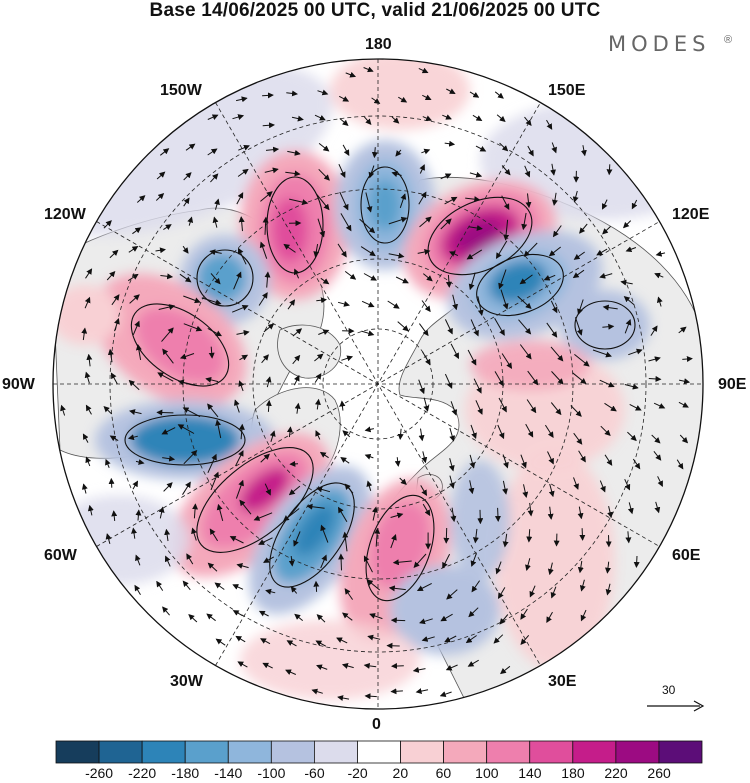 Image resolution: width=750 pixels, height=783 pixels. What do you see at coordinates (357, 773) in the screenshot?
I see `colorbar-tick-label: -20` at bounding box center [357, 773].